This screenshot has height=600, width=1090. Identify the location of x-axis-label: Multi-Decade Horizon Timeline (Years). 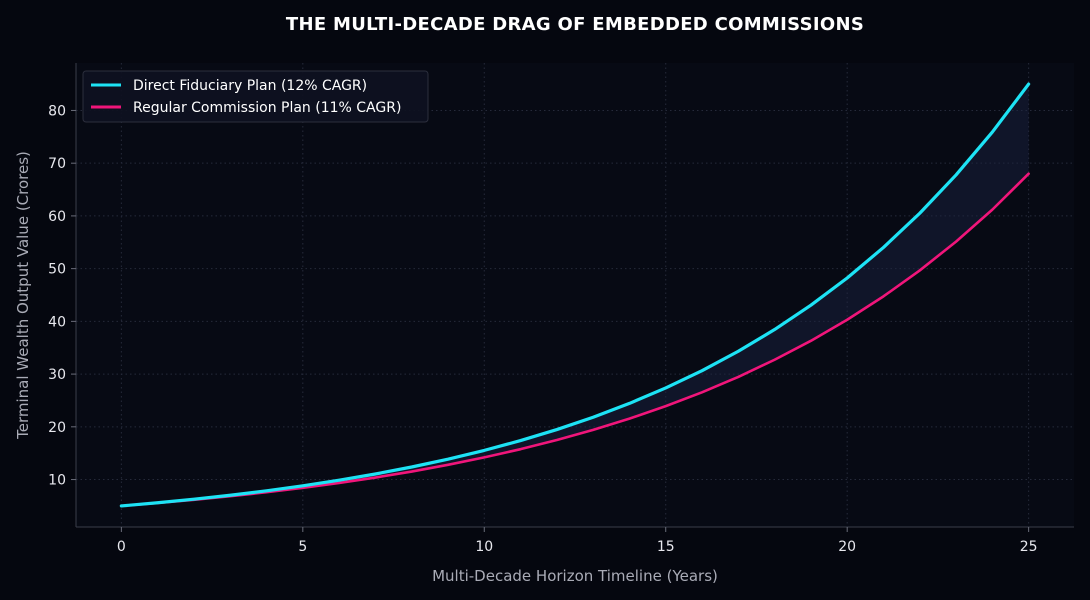
(575, 576).